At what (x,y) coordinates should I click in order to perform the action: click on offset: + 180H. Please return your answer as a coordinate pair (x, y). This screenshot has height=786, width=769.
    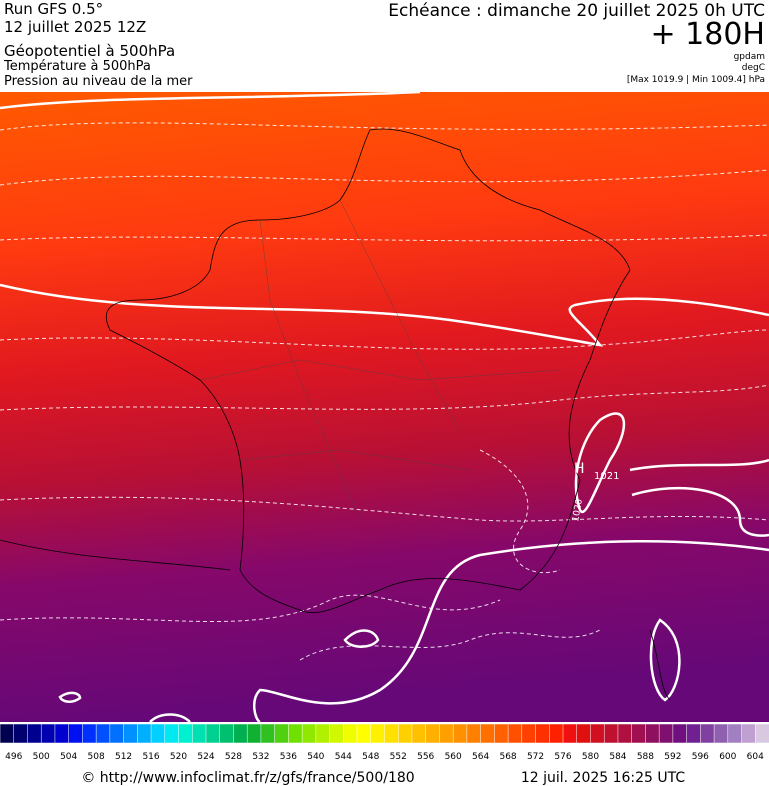
    Looking at the image, I should click on (708, 34).